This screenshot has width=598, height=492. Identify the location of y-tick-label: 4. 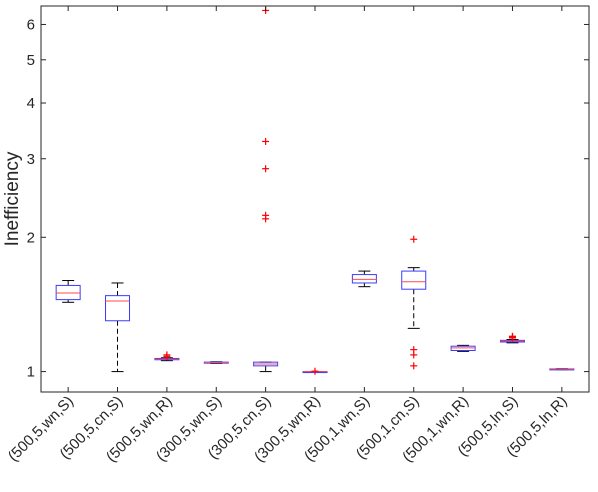
(31, 103).